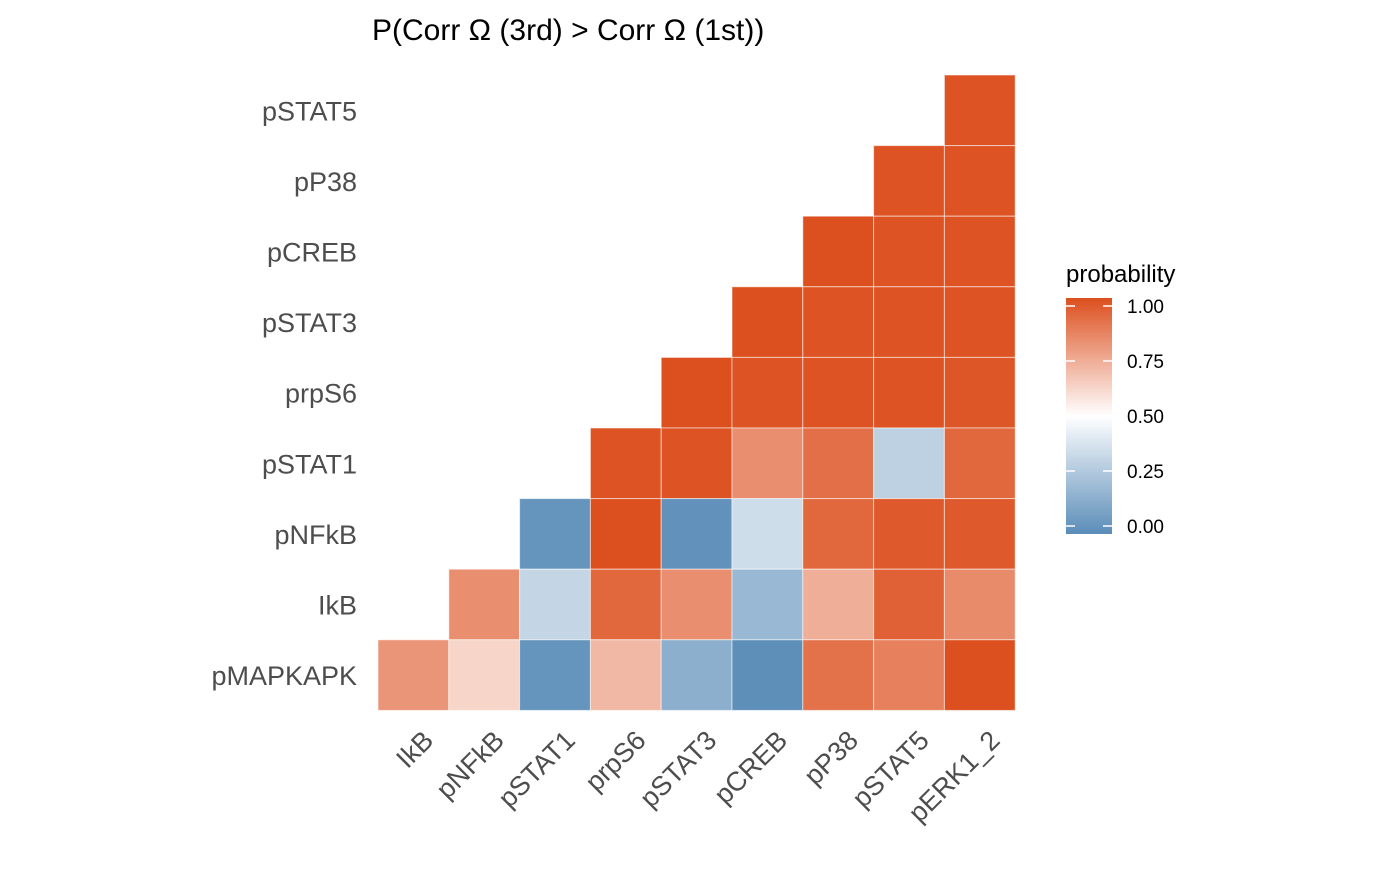 Image resolution: width=1400 pixels, height=870 pixels. I want to click on heatmap-cell-pstat3-pcreb, so click(767, 322).